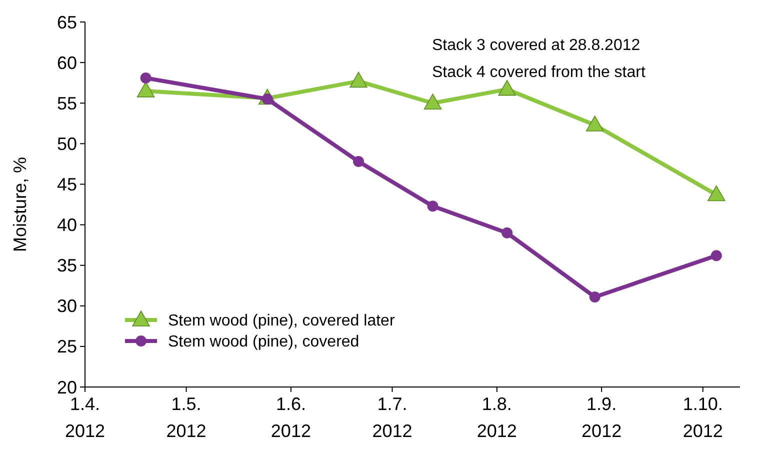  Describe the element at coordinates (602, 417) in the screenshot. I see `x-tick-label: 1.9. 2012` at that location.